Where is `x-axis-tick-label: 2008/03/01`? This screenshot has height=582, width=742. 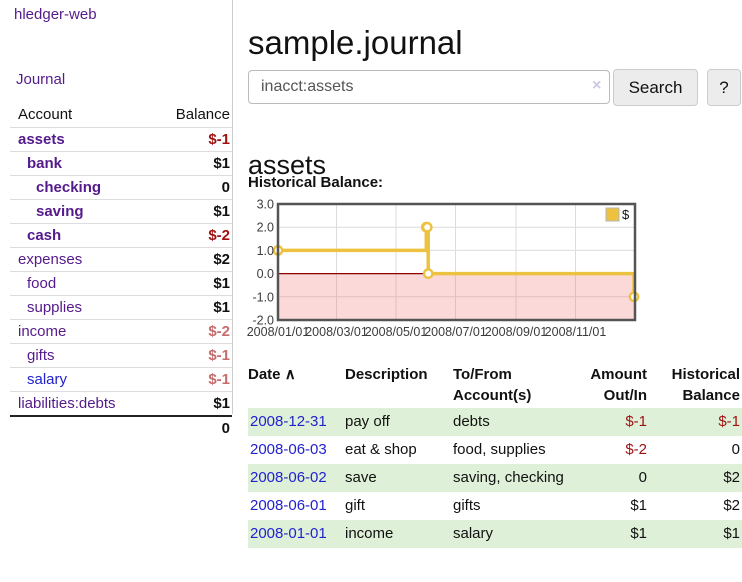 x-axis-tick-label: 2008/03/01 is located at coordinates (336, 332).